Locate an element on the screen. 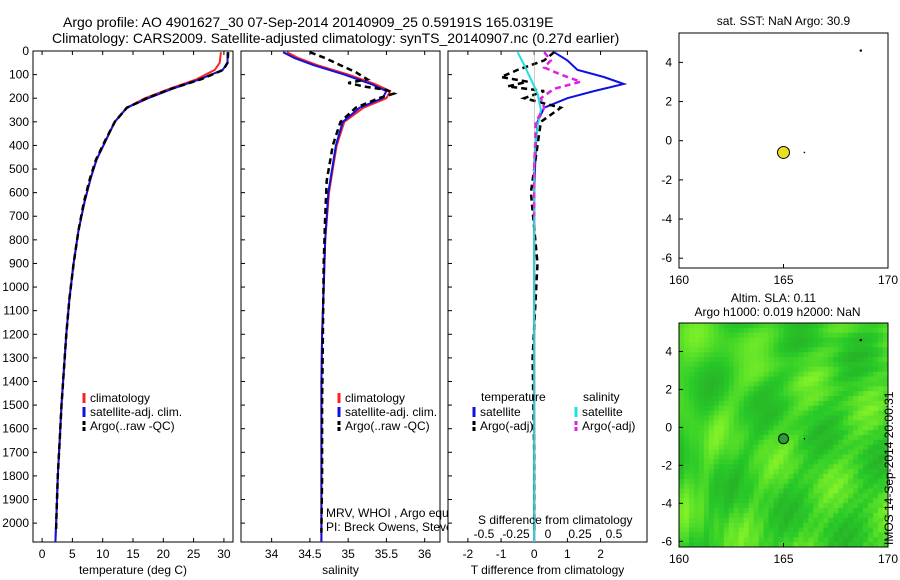  secondary-axis-label: S difference from climatology is located at coordinates (555, 520).